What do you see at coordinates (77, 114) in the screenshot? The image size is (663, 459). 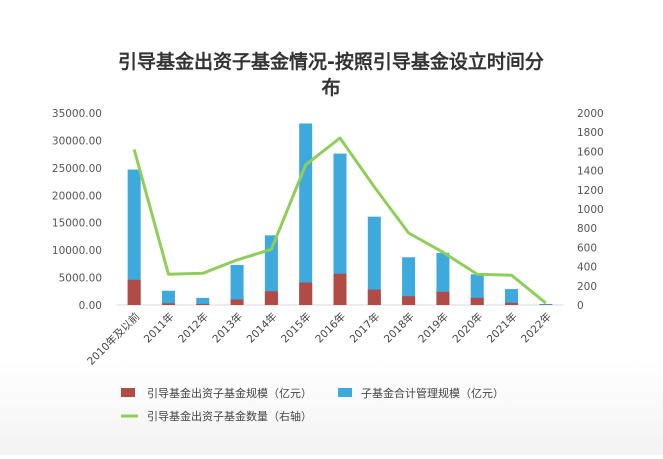 I see `left-axis-tick-label: 35000.00` at bounding box center [77, 114].